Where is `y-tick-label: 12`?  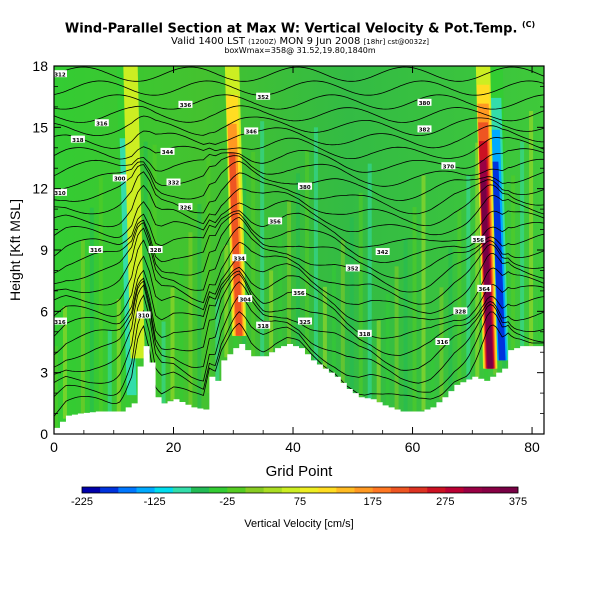
y-tick-label: 12 is located at coordinates (40, 189).